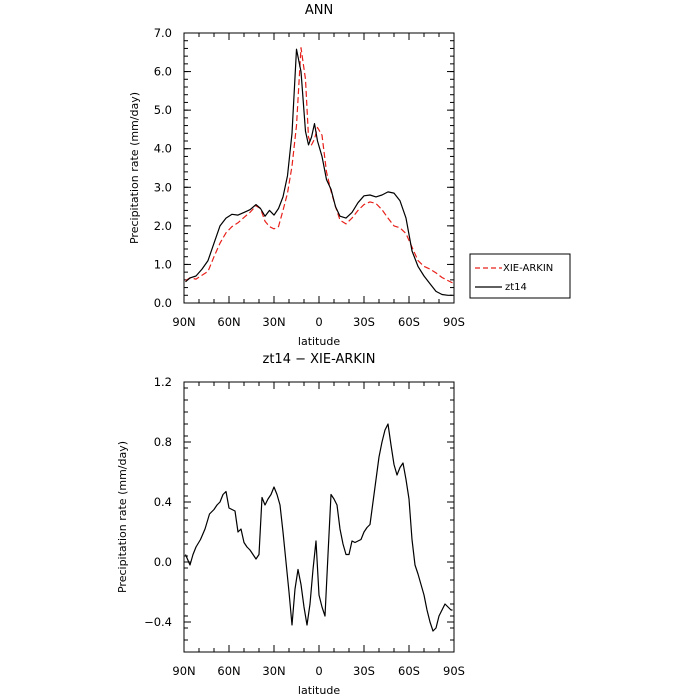 This screenshot has height=700, width=700. Describe the element at coordinates (163, 110) in the screenshot. I see `y-tick-label: 5.0` at that location.